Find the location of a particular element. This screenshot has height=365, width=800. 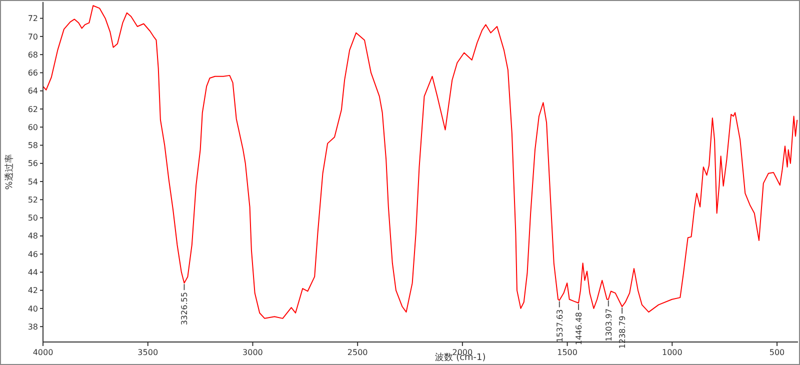

y-tick-label: 38 is located at coordinates (33, 327).